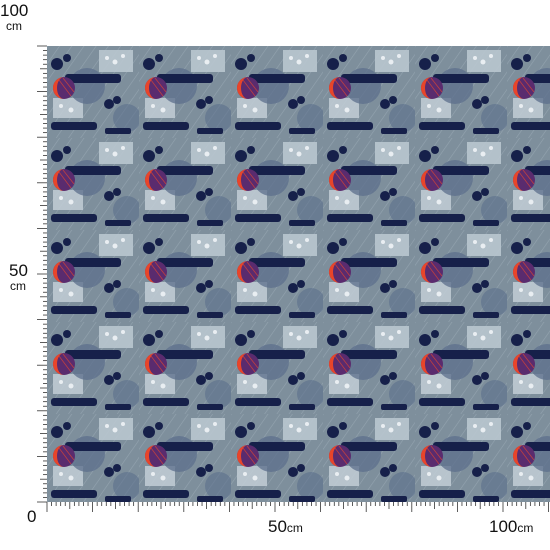 This screenshot has height=550, width=550. I want to click on ruler-origin-label: 0, so click(31, 516).